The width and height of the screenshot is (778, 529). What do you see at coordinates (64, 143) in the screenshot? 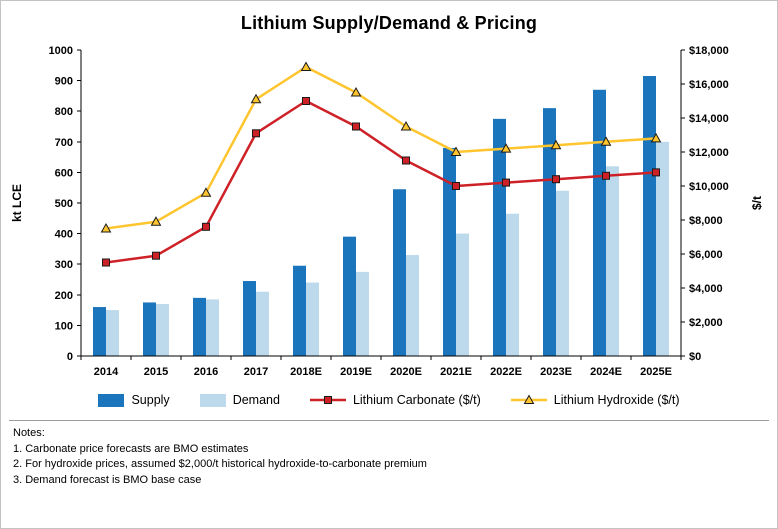
I see `svg-text: 700` at bounding box center [64, 143].